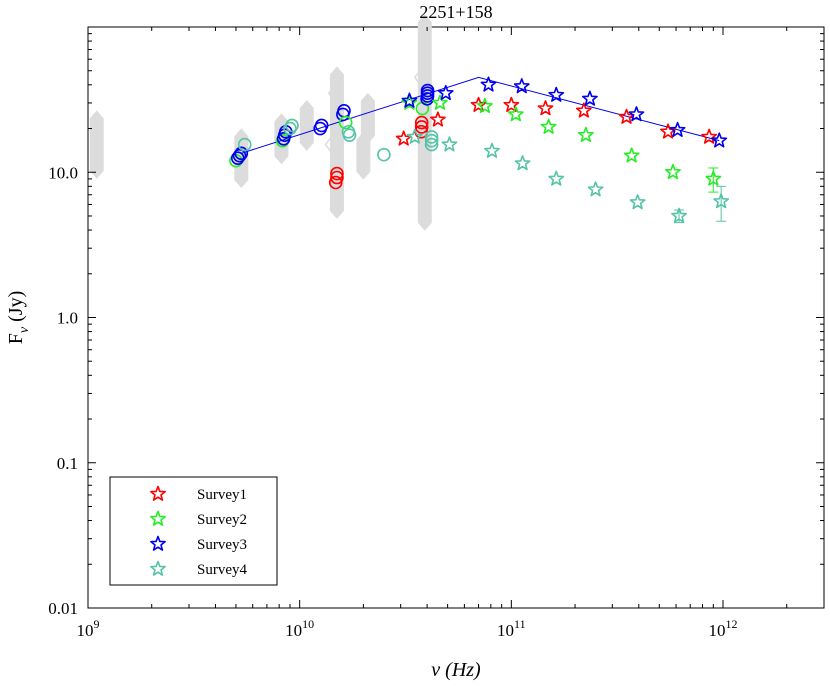 The image size is (830, 686). I want to click on legend-marker-survey1, so click(158, 493).